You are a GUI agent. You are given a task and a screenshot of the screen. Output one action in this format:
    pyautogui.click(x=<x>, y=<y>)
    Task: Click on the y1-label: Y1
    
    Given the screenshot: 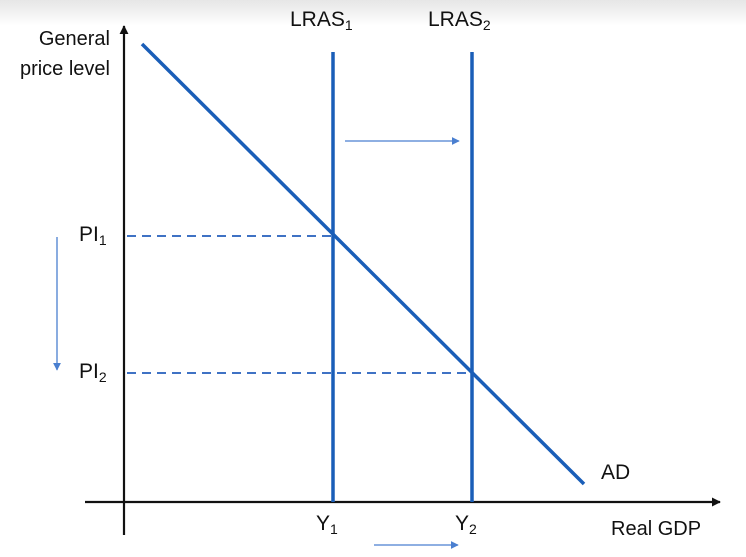 What is the action you would take?
    pyautogui.click(x=327, y=524)
    